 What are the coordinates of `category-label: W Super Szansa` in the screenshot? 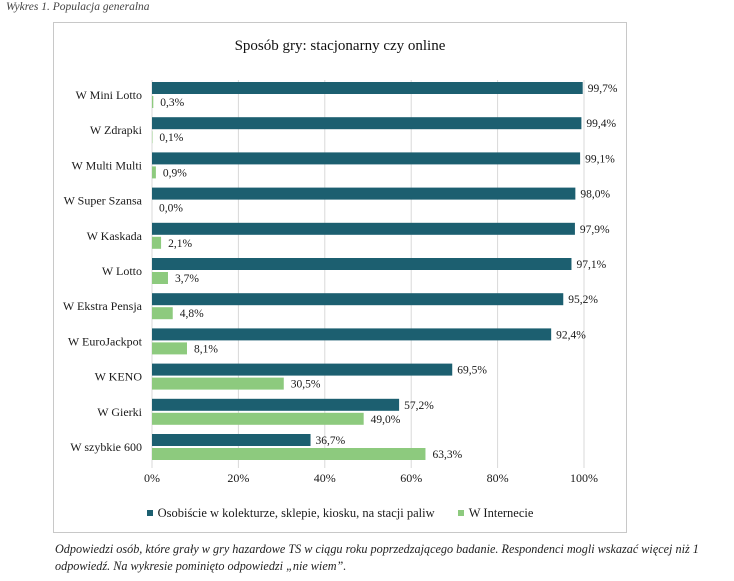 It's located at (103, 201).